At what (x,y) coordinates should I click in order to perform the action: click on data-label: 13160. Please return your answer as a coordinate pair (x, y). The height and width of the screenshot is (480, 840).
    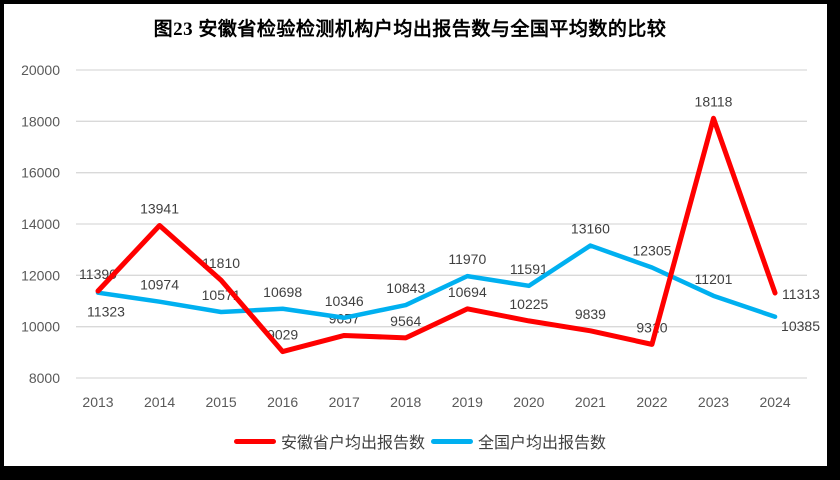
    Looking at the image, I should click on (590, 229).